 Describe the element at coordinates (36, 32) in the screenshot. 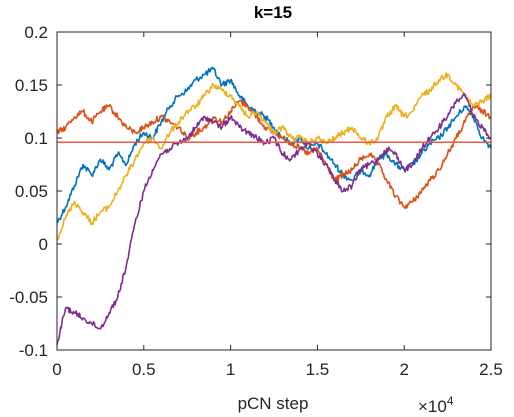

I see `y-tick-label: 0.2` at that location.